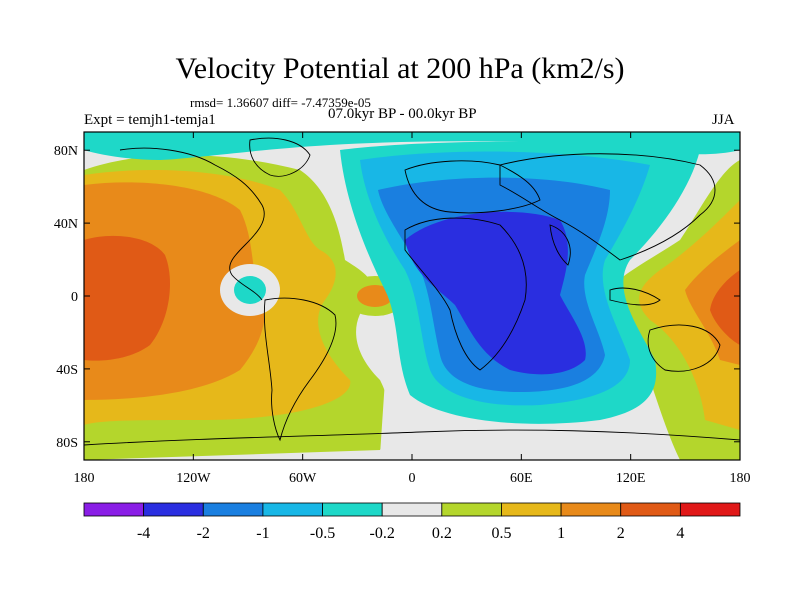  What do you see at coordinates (66, 151) in the screenshot?
I see `lat-label: 80N` at bounding box center [66, 151].